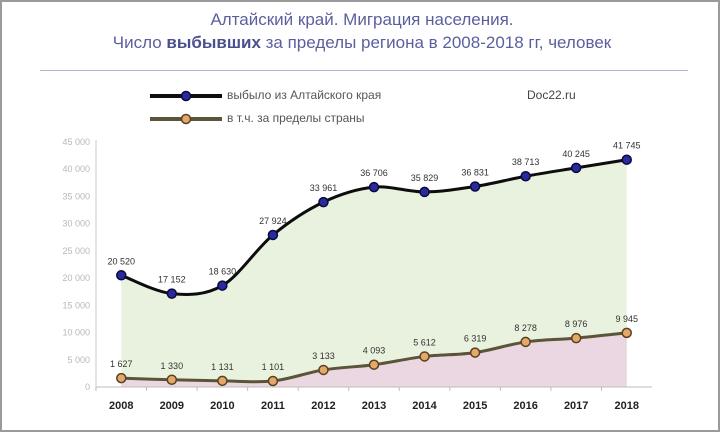 This screenshot has height=436, width=724. Describe the element at coordinates (76, 278) in the screenshot. I see `y-tick-label: 20 000` at that location.